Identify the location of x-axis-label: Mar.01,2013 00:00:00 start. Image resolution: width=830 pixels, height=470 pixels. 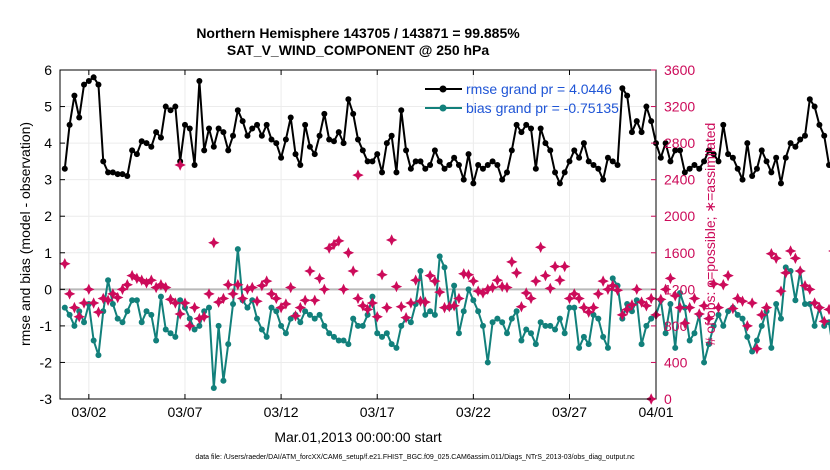
(357, 437).